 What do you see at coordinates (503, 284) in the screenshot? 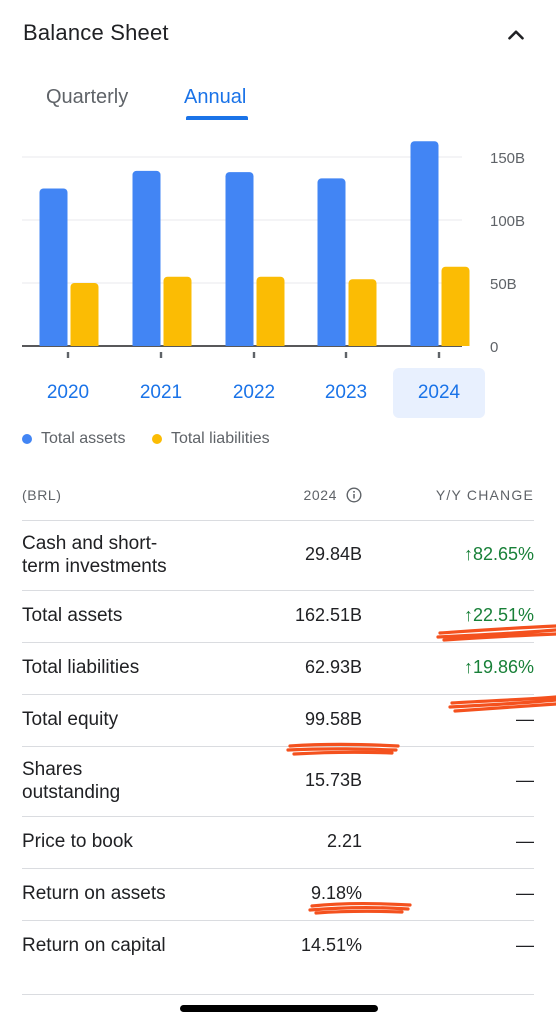
I see `y-tick-label: 50B` at bounding box center [503, 284].